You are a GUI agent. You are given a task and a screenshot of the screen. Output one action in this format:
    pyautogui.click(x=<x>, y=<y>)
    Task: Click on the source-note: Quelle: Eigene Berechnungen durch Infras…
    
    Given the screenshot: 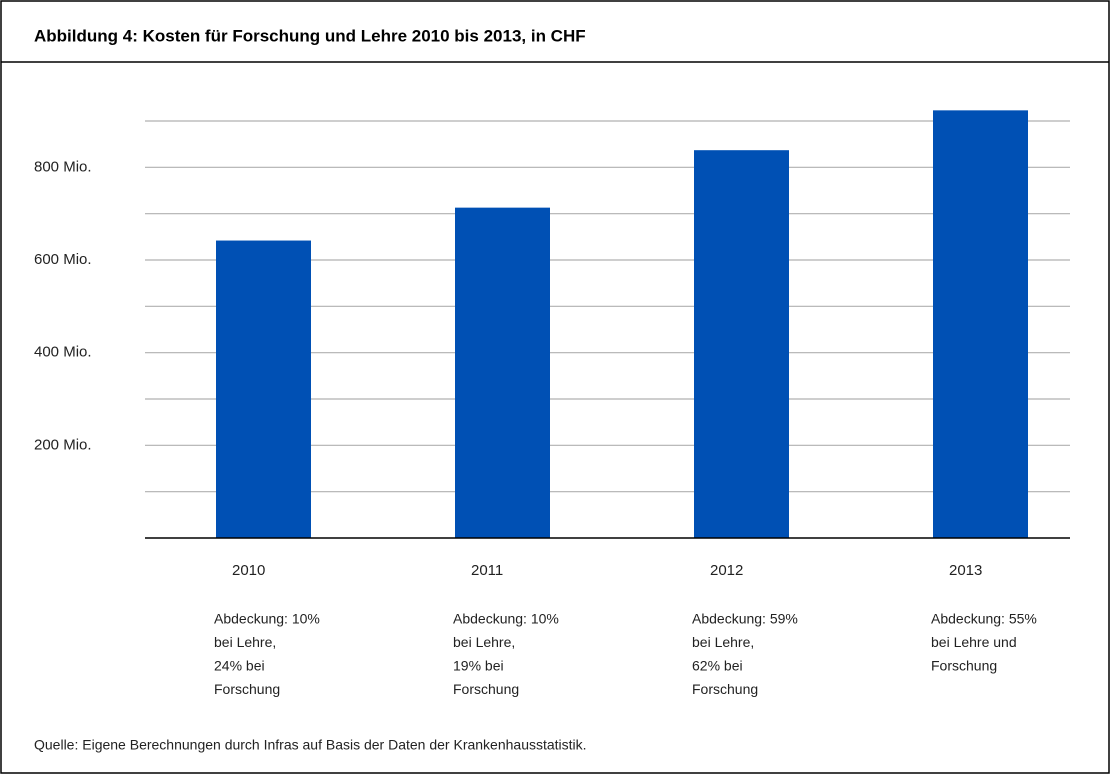 What is the action you would take?
    pyautogui.click(x=310, y=745)
    